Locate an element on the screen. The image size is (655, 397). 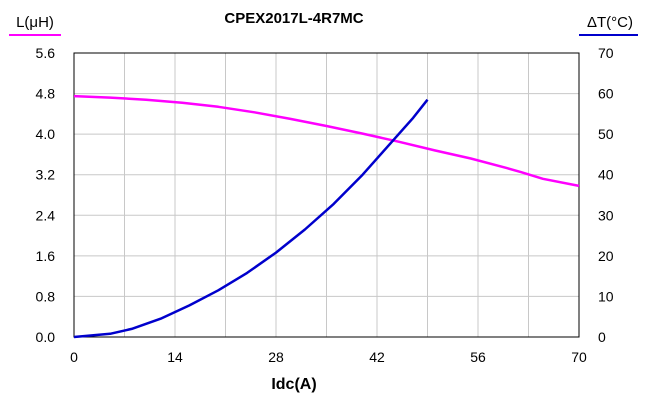
left-y-tick-label: 4.0 is located at coordinates (46, 134).